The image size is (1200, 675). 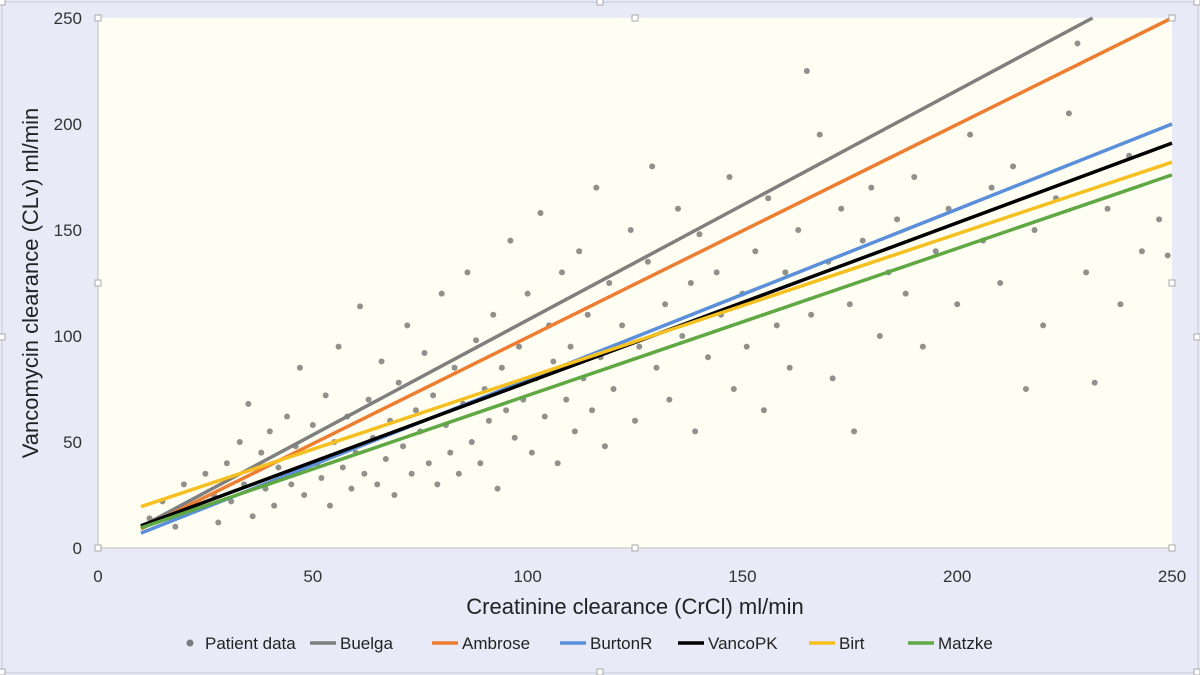 What do you see at coordinates (852, 643) in the screenshot?
I see `legend-label: Birt` at bounding box center [852, 643].